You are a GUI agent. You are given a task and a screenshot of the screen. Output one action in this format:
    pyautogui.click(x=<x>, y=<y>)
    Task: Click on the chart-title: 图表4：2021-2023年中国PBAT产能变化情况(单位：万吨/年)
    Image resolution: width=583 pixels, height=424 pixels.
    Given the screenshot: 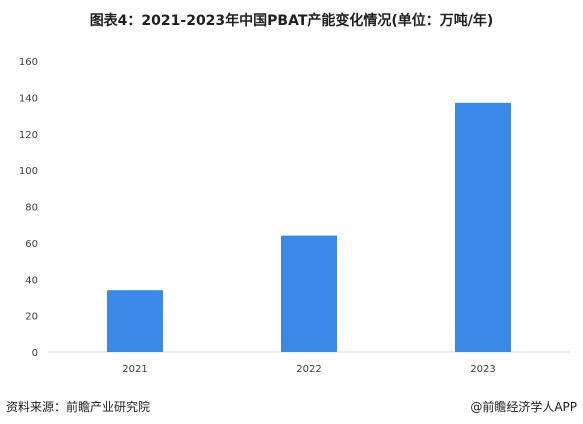 What is the action you would take?
    pyautogui.click(x=291, y=21)
    